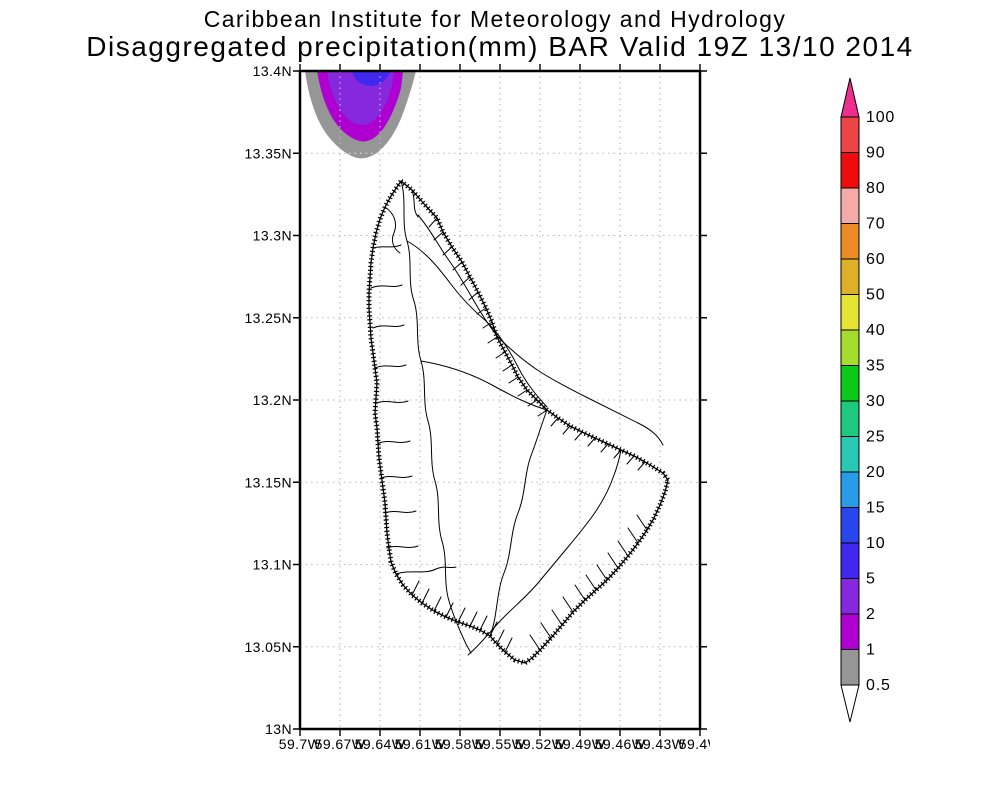  What do you see at coordinates (875, 188) in the screenshot?
I see `colorbar-label: 80` at bounding box center [875, 188].